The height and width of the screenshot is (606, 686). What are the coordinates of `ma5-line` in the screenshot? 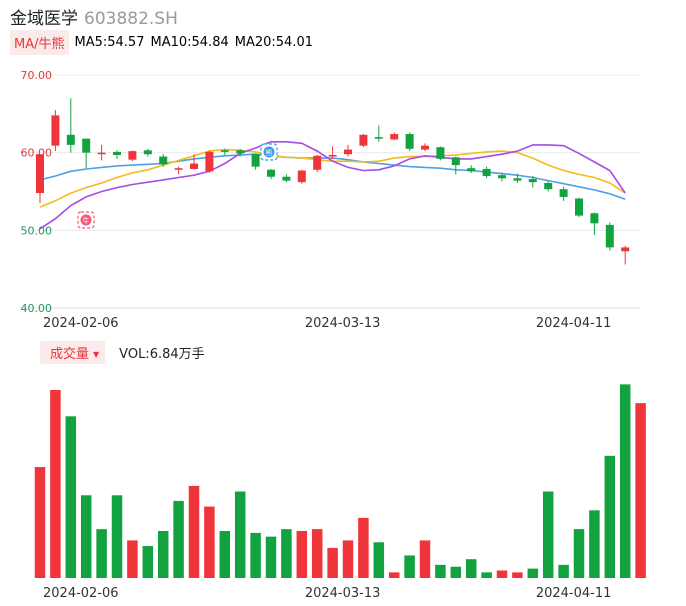 It's located at (332, 185).